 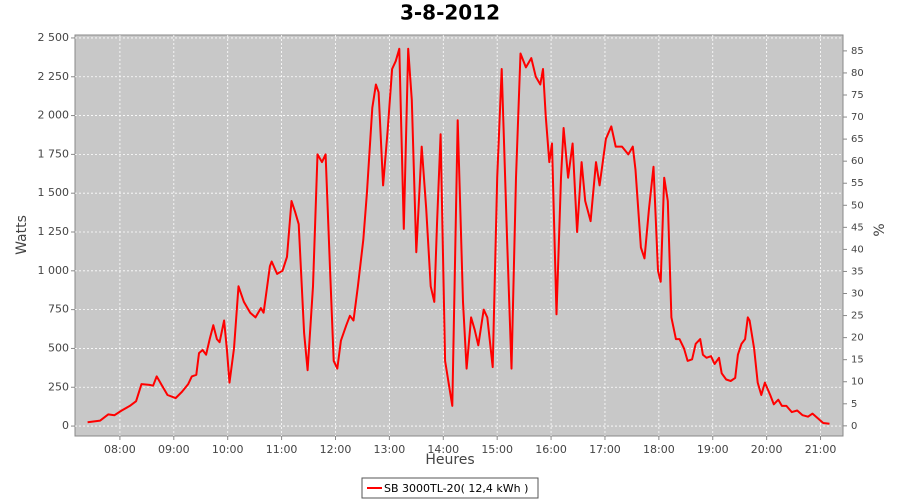 I want to click on y-tick-label: 500, so click(x=58, y=347).